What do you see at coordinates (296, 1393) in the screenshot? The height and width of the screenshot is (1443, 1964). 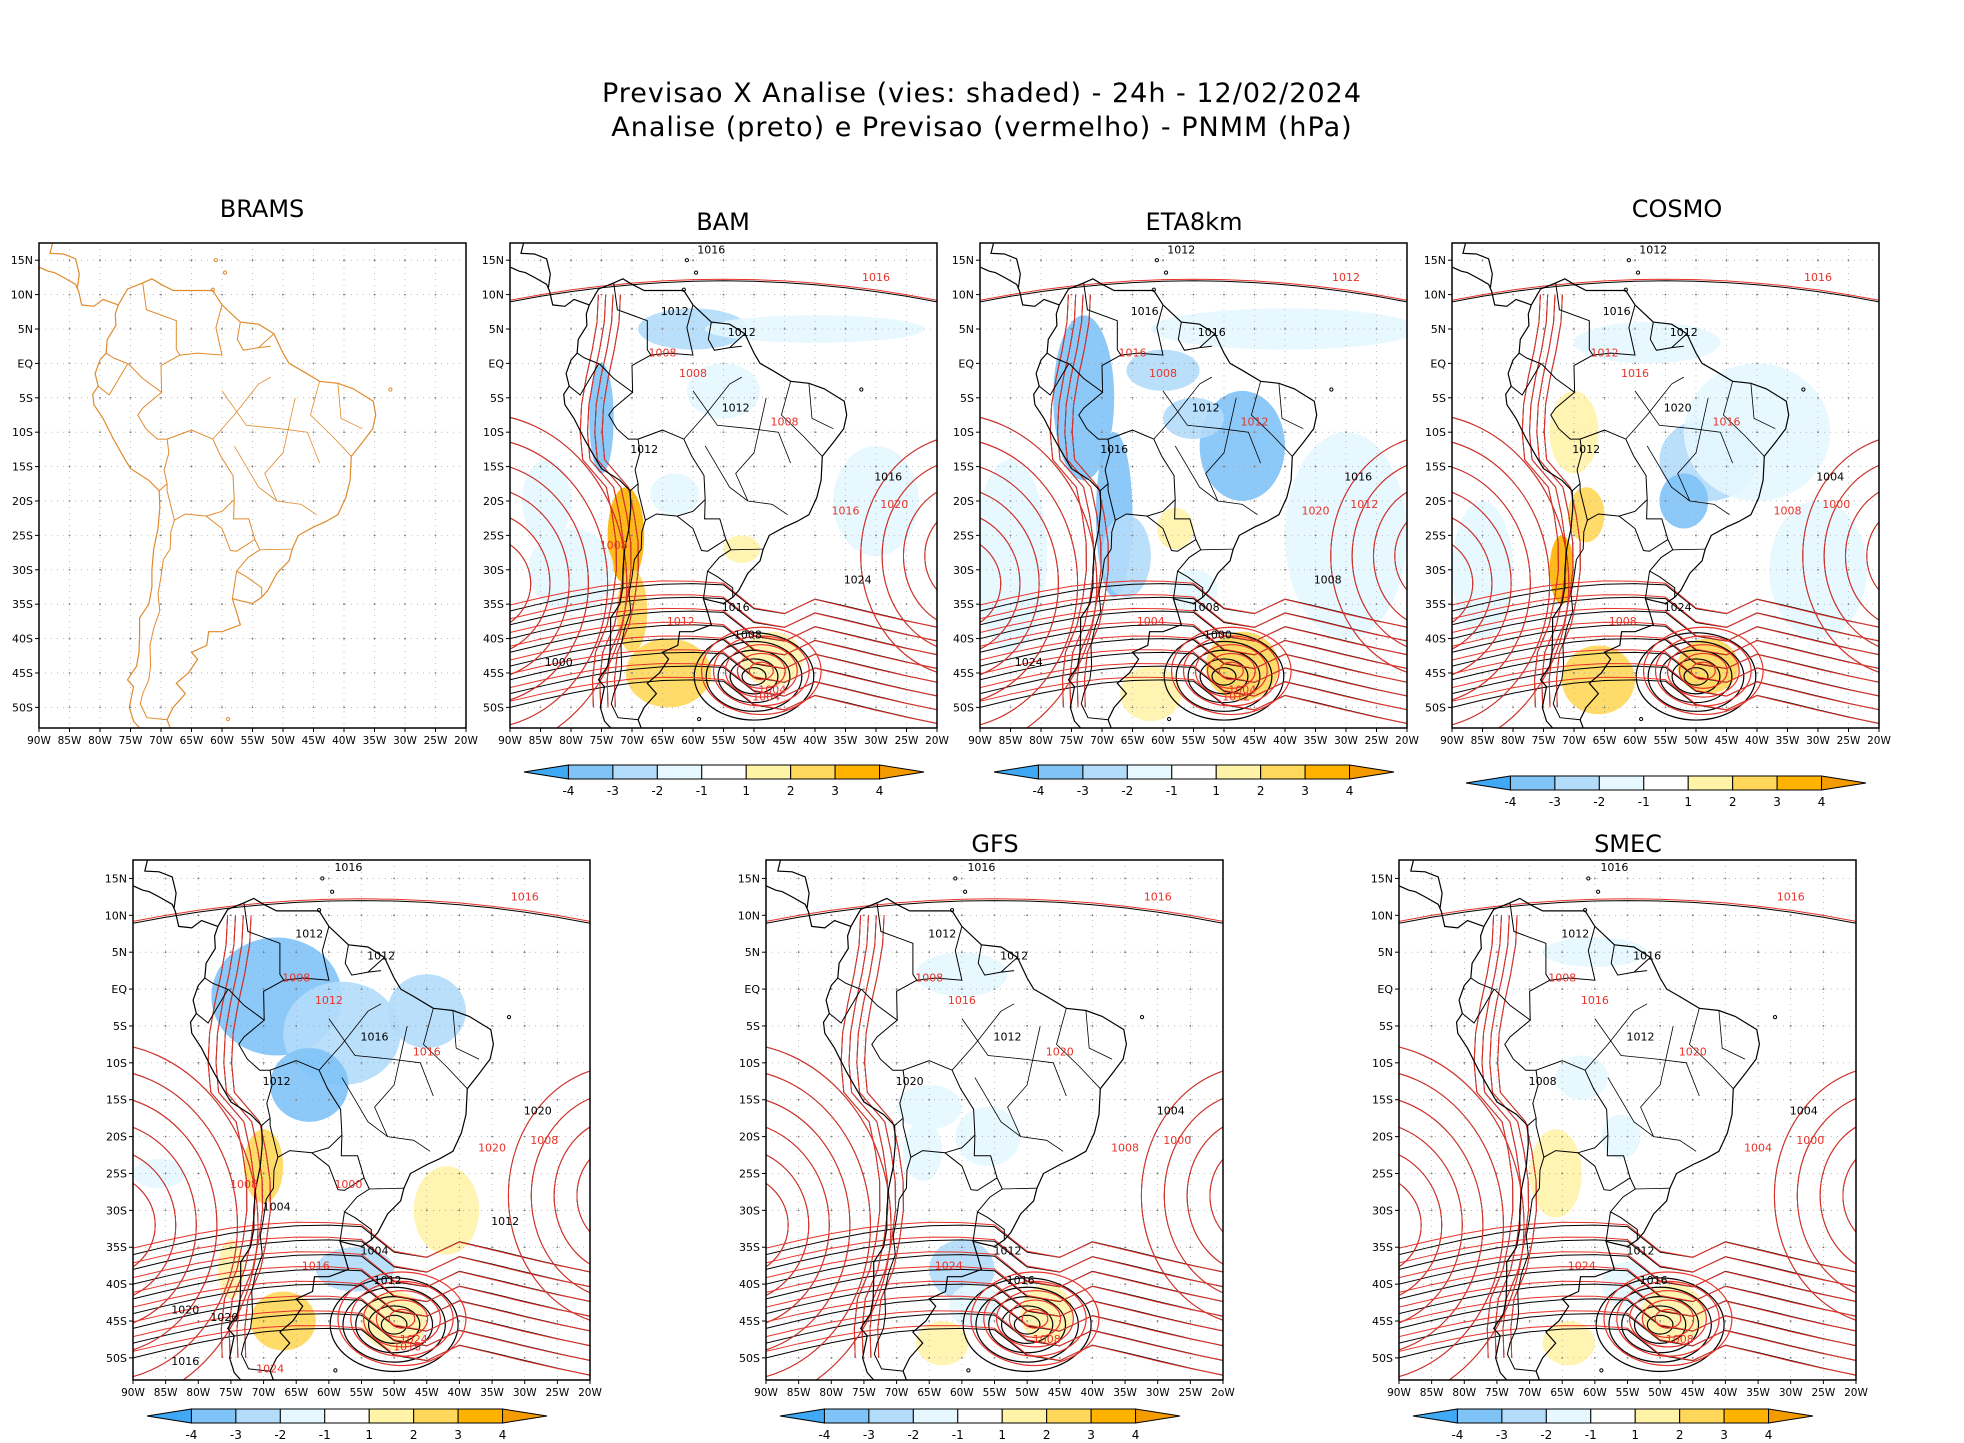 I see `lon-label: 65W` at bounding box center [296, 1393].